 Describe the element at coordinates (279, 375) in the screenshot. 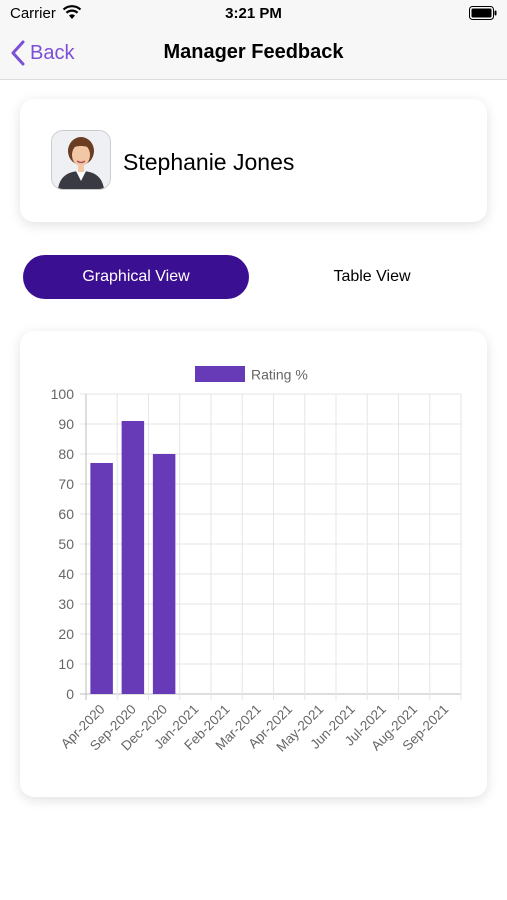

I see `legend-label: Rating %` at that location.